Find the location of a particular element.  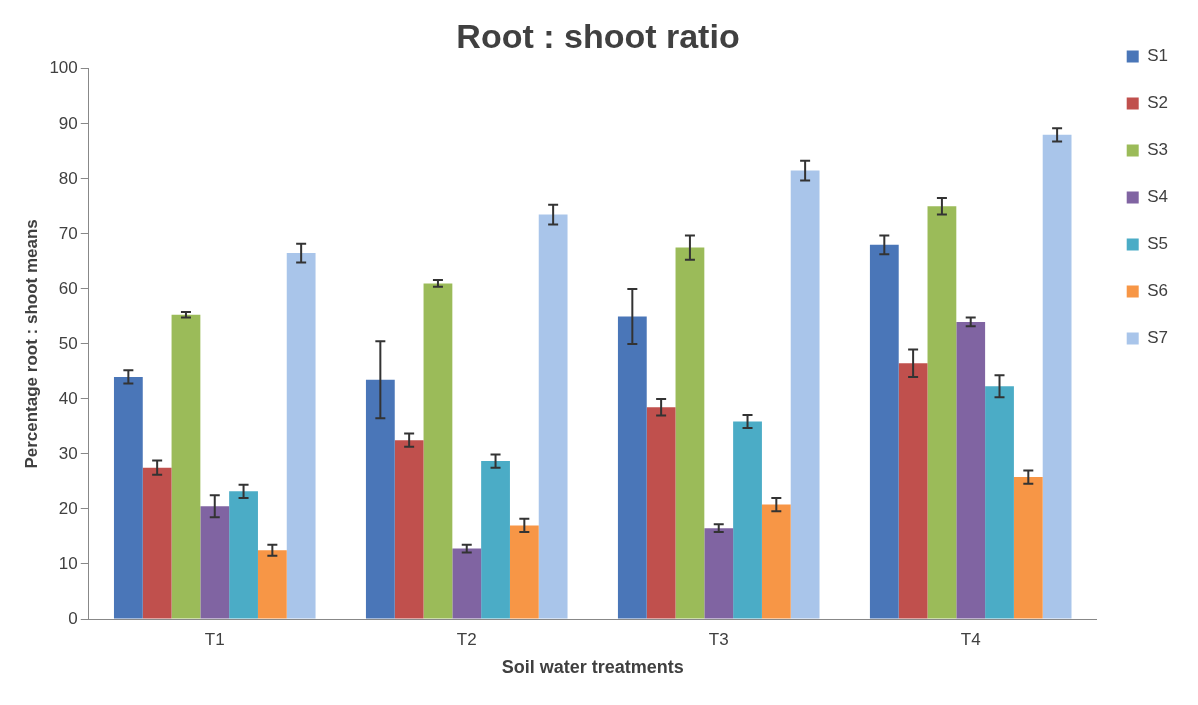

y-tick-label: 100 is located at coordinates (63, 68).